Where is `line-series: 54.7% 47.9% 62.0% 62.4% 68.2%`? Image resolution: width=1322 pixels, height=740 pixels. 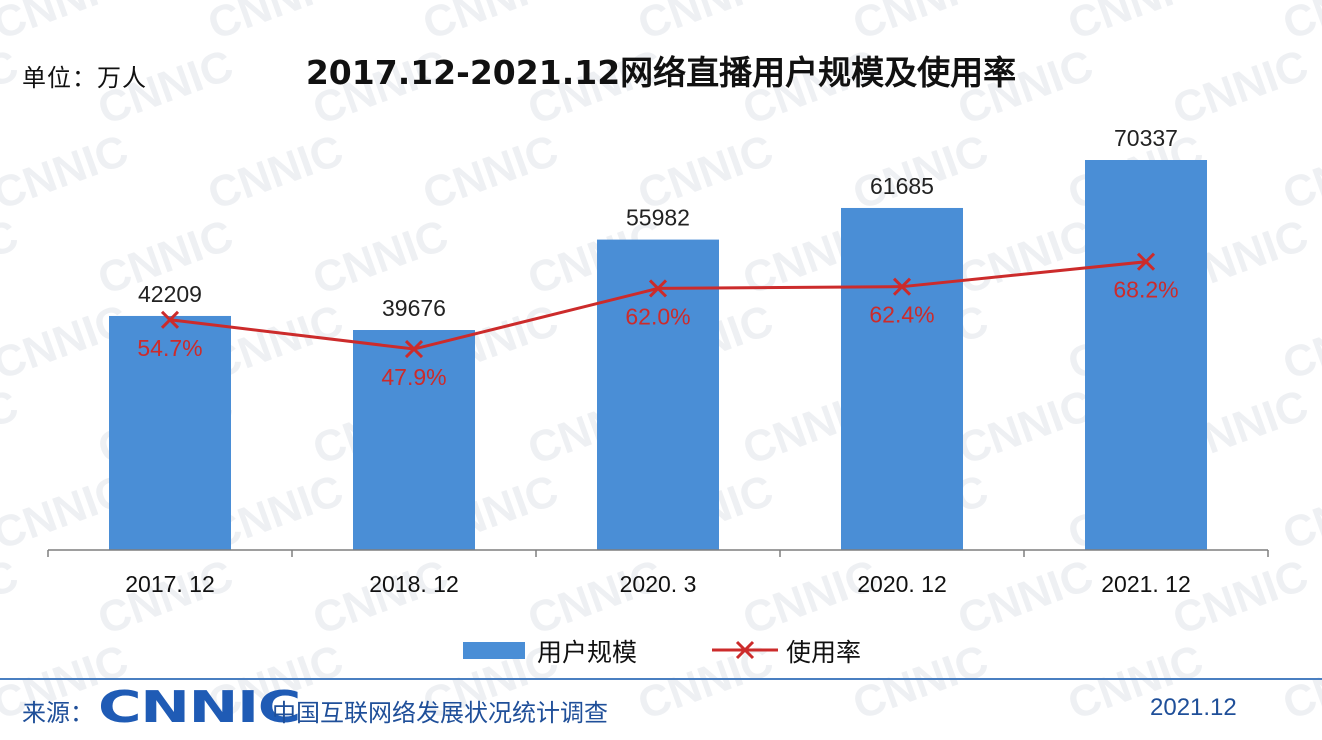
line-series: 54.7% 47.9% 62.0% 62.4% 68.2% is located at coordinates (658, 321).